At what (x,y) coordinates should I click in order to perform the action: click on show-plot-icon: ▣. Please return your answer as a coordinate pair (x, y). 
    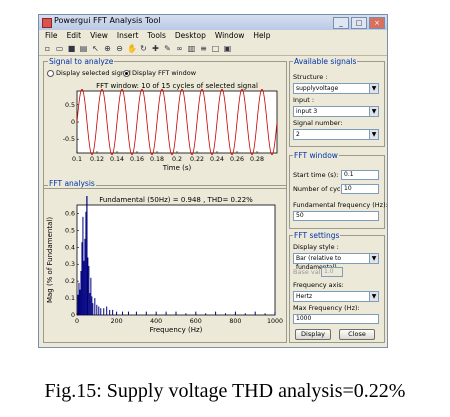
    Looking at the image, I should click on (227, 48).